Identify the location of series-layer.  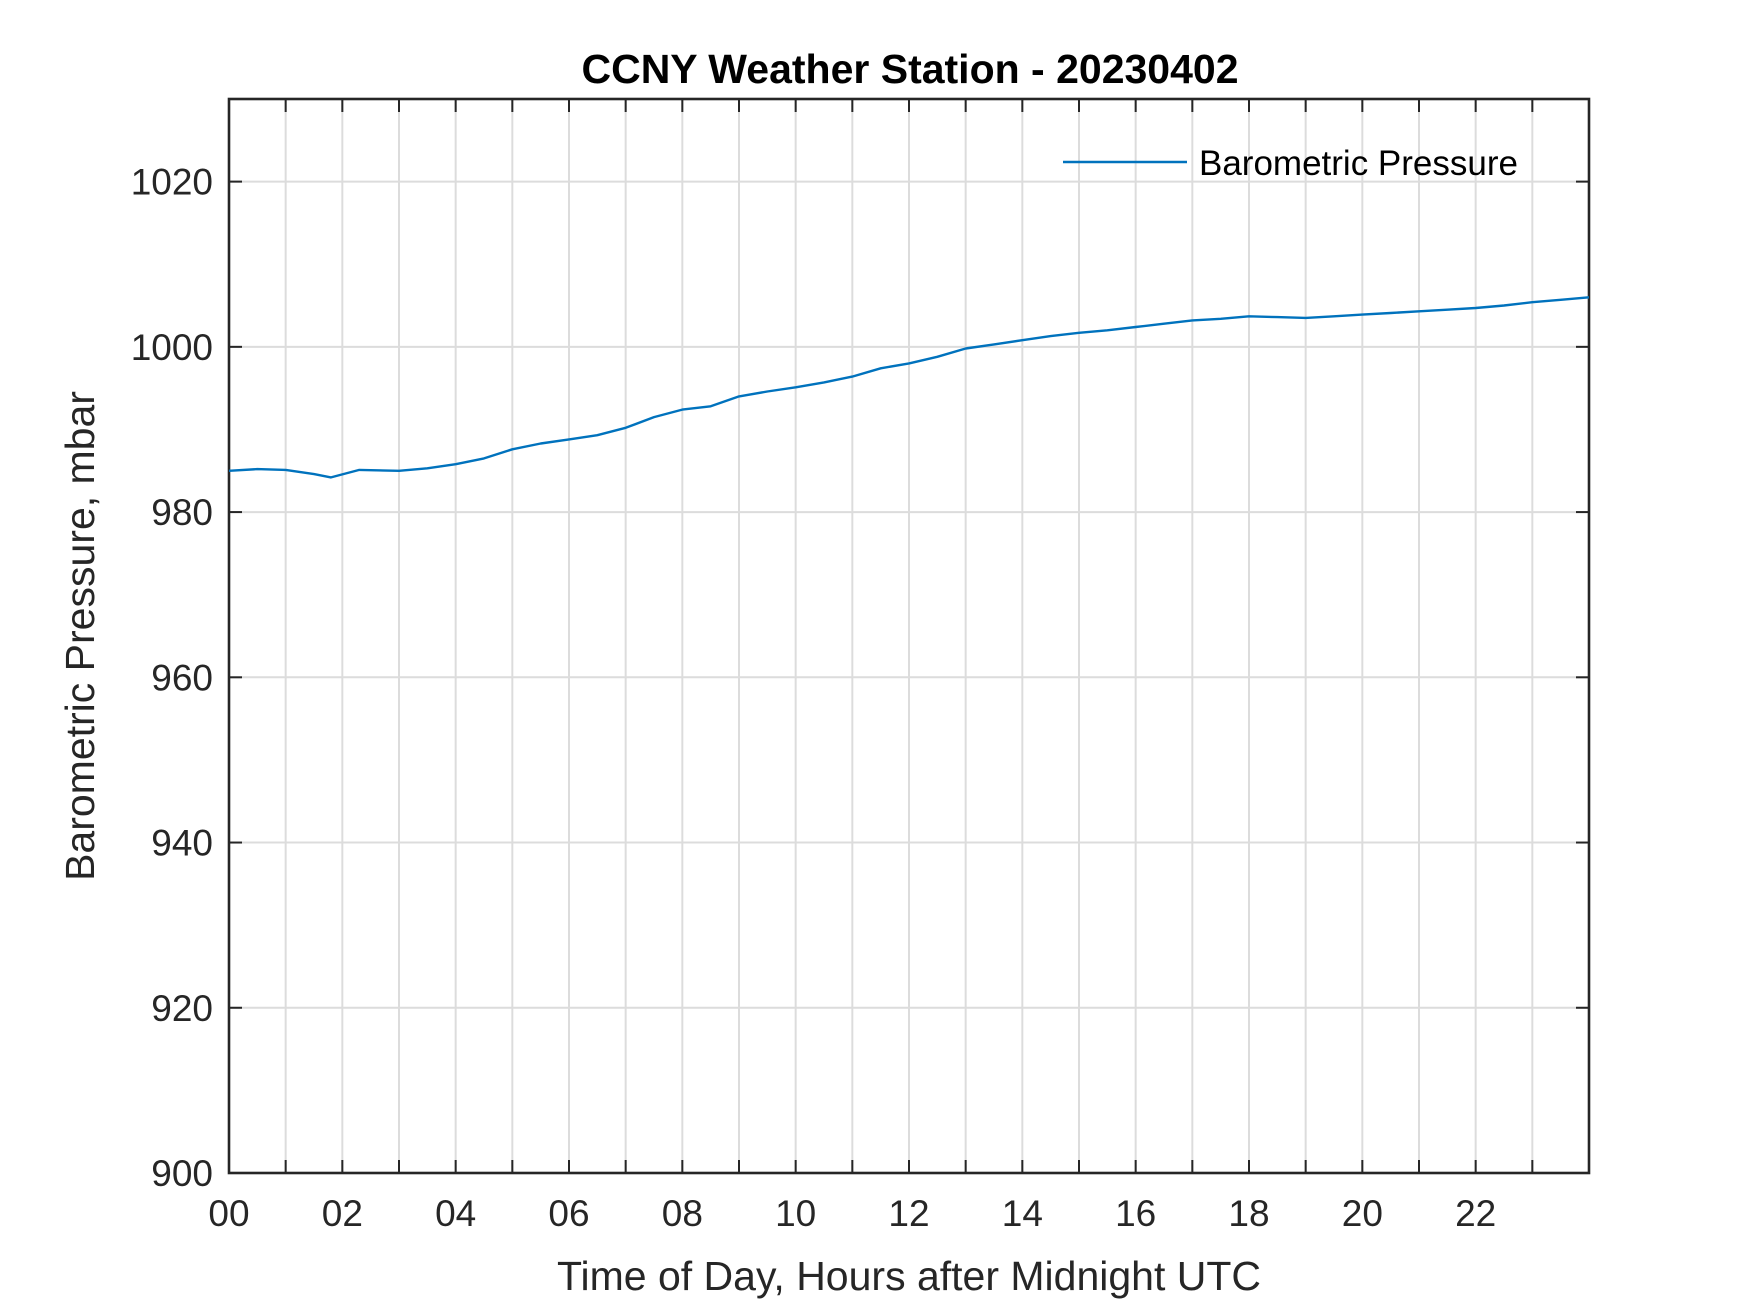
(909, 387).